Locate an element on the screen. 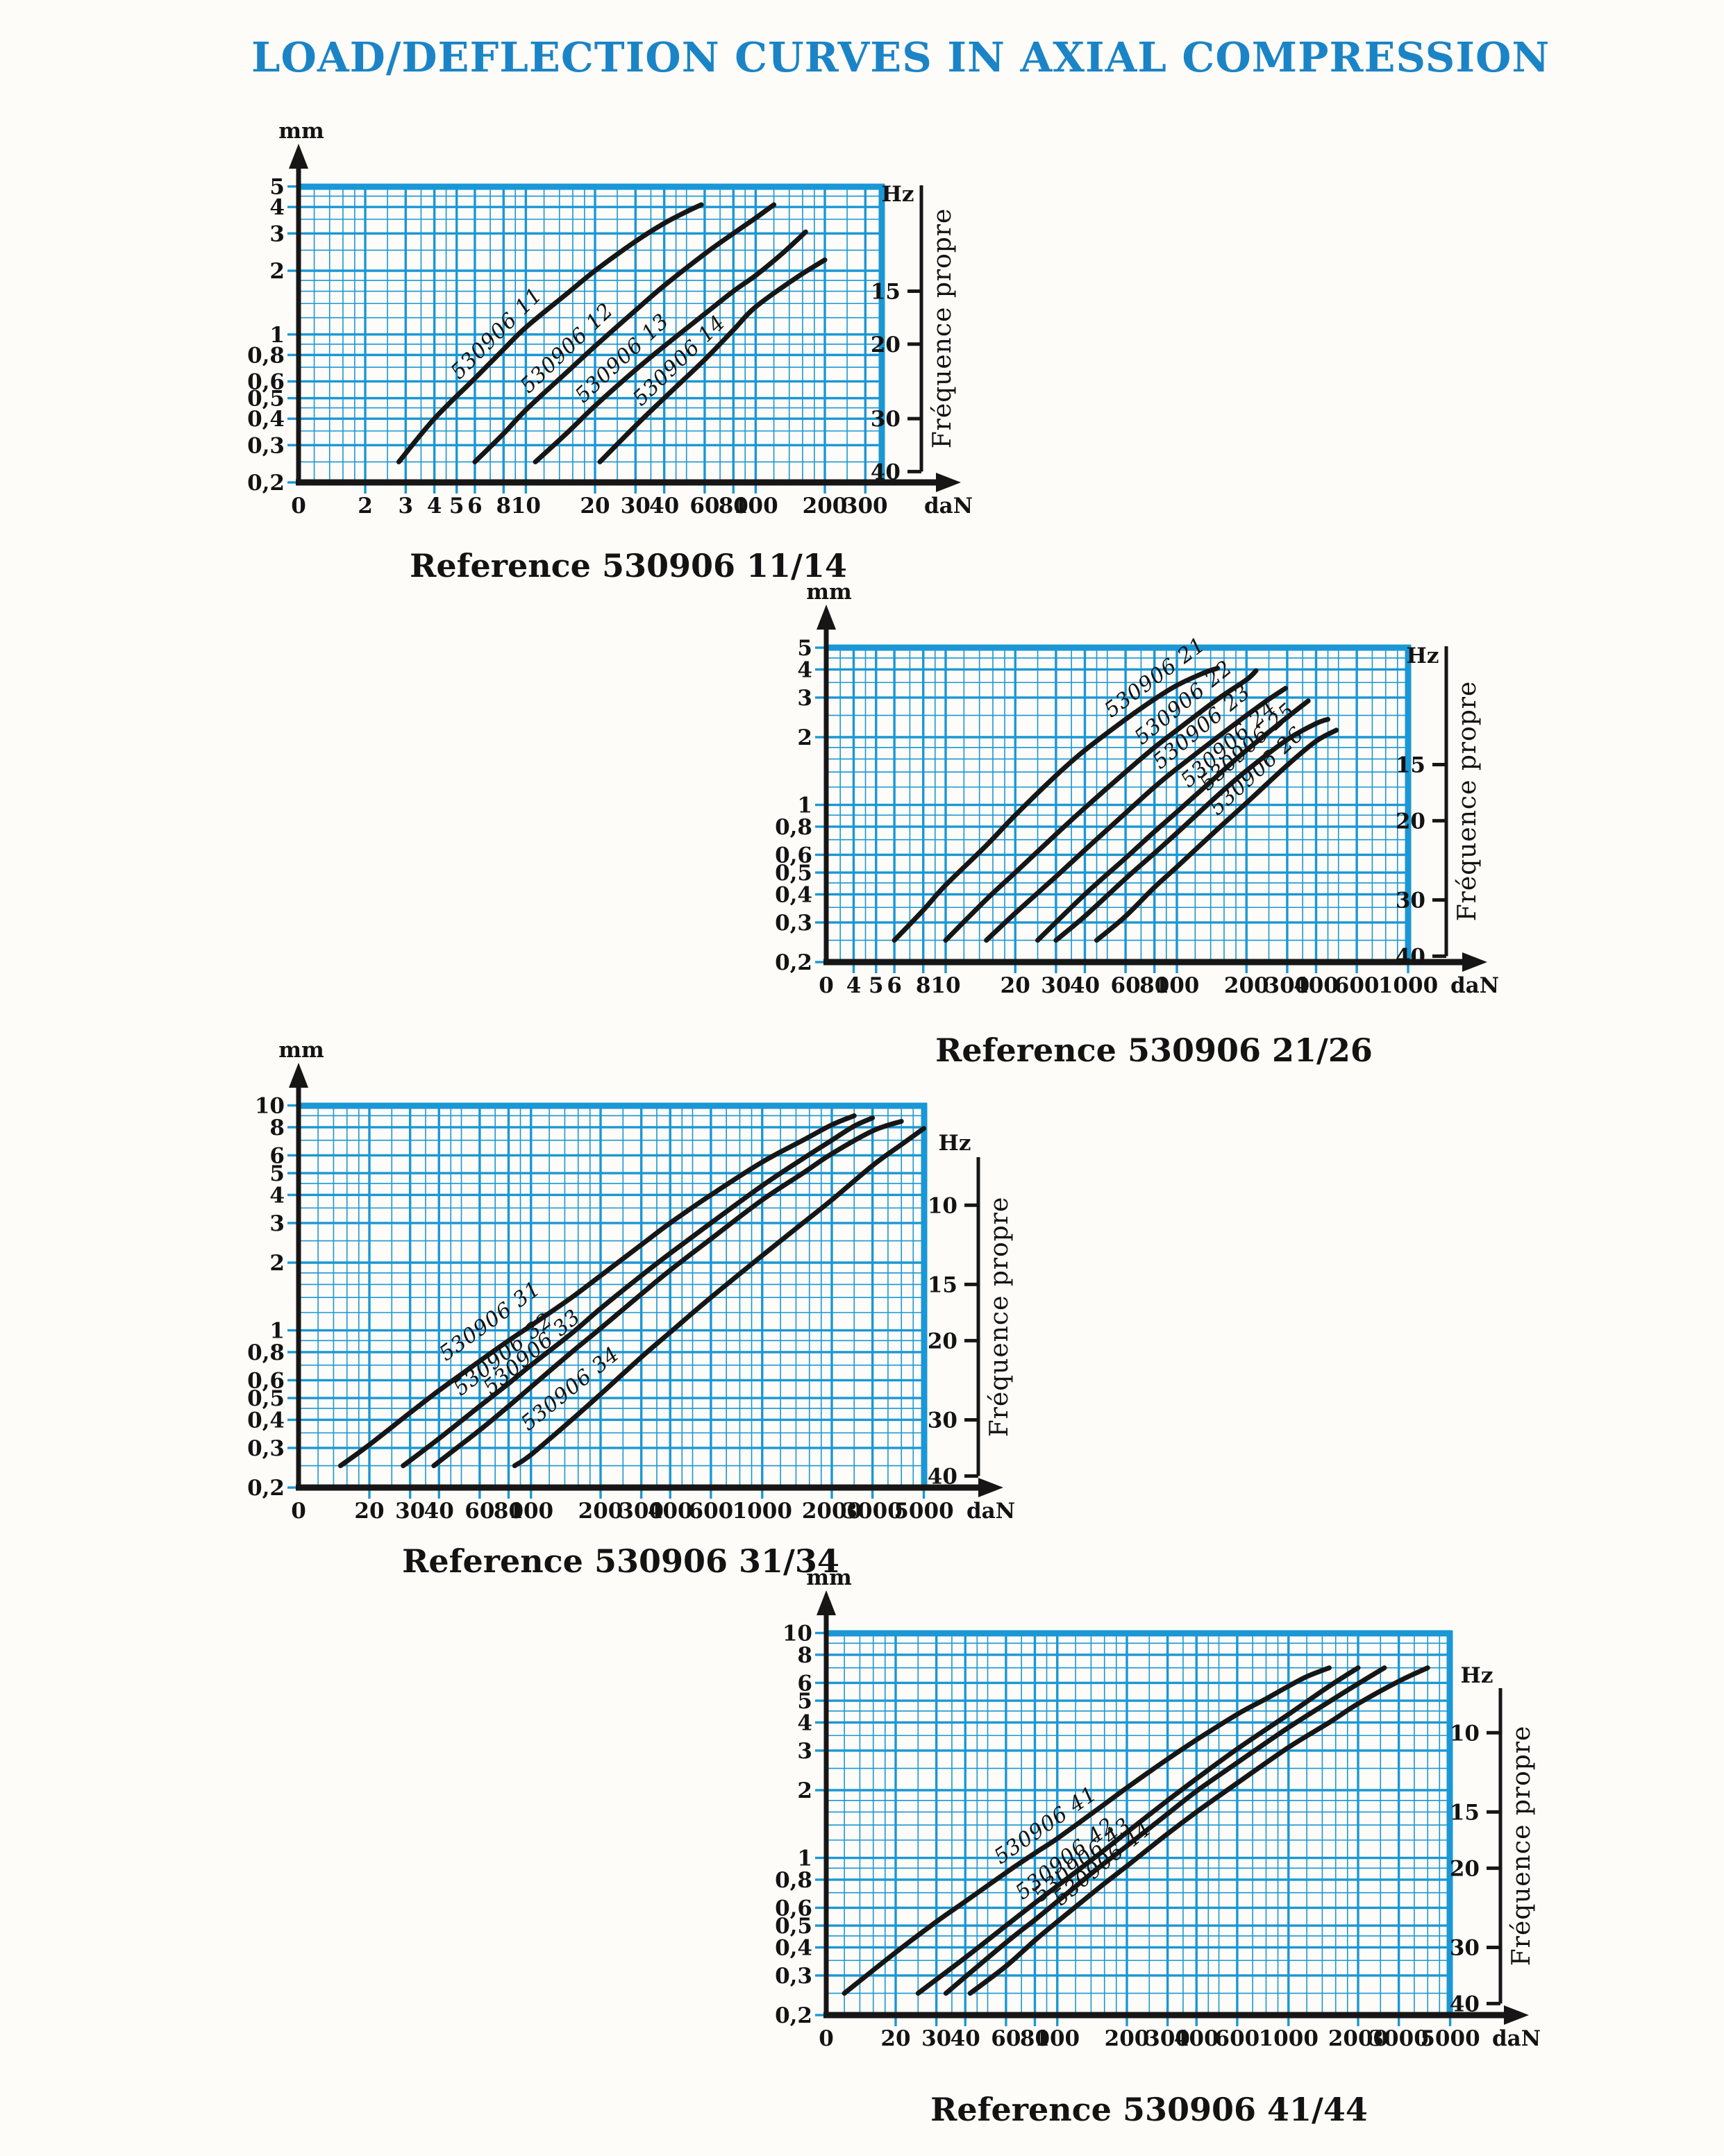 This screenshot has width=1724, height=2156. x-tick-label: 30 is located at coordinates (936, 2038).